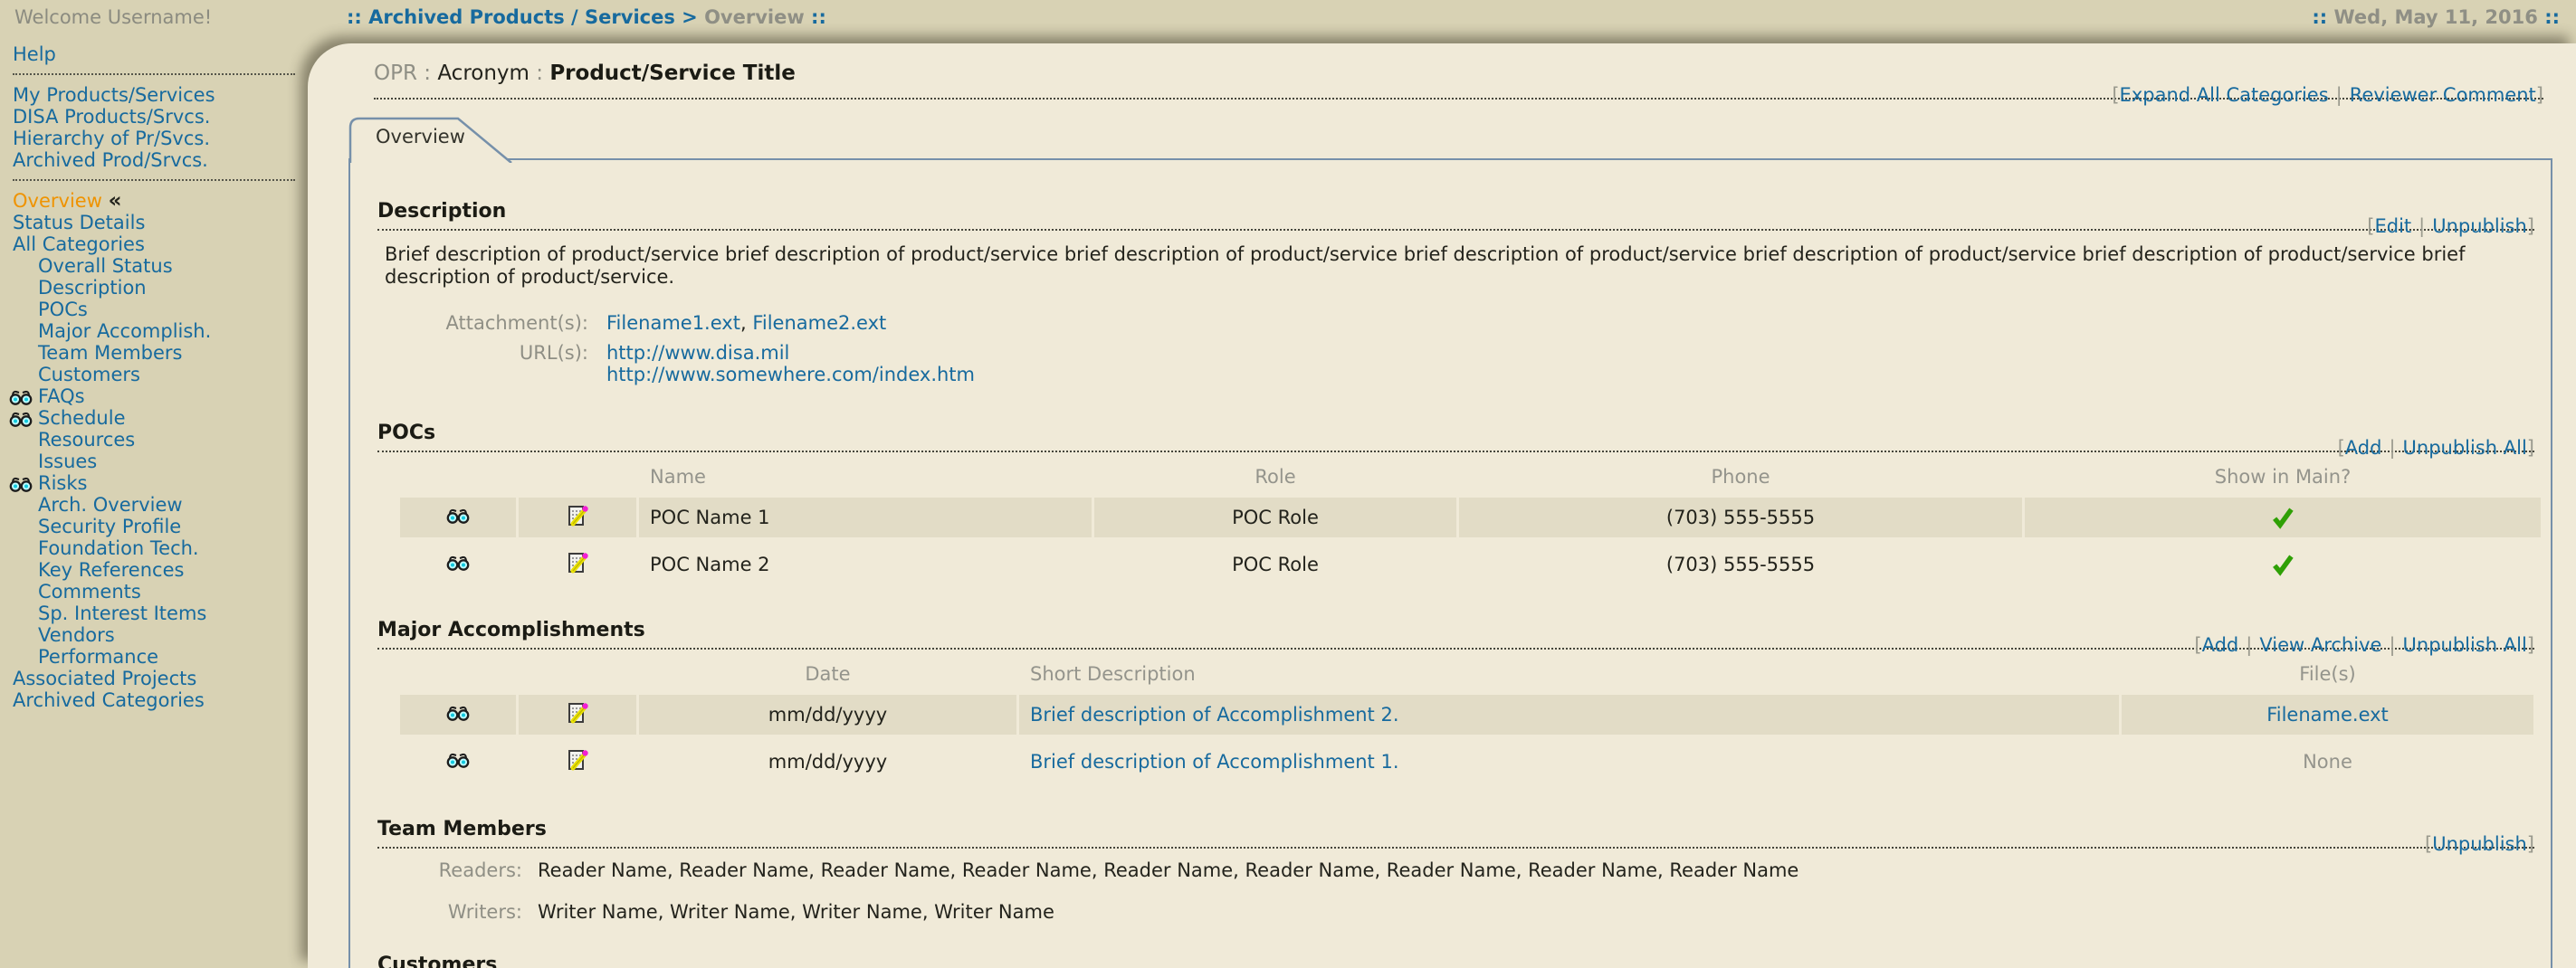 The width and height of the screenshot is (2576, 968). What do you see at coordinates (516, 323) in the screenshot?
I see `attachments-label: Attachment(s):` at bounding box center [516, 323].